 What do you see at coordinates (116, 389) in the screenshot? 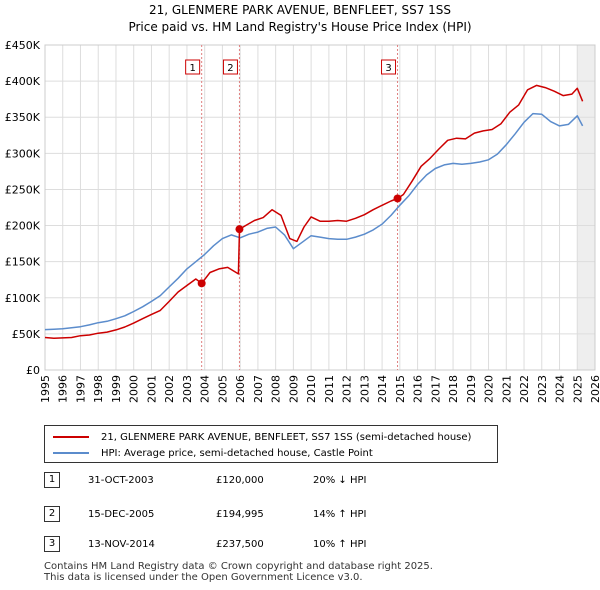
I see `x-tick-label: 1999` at bounding box center [116, 389].